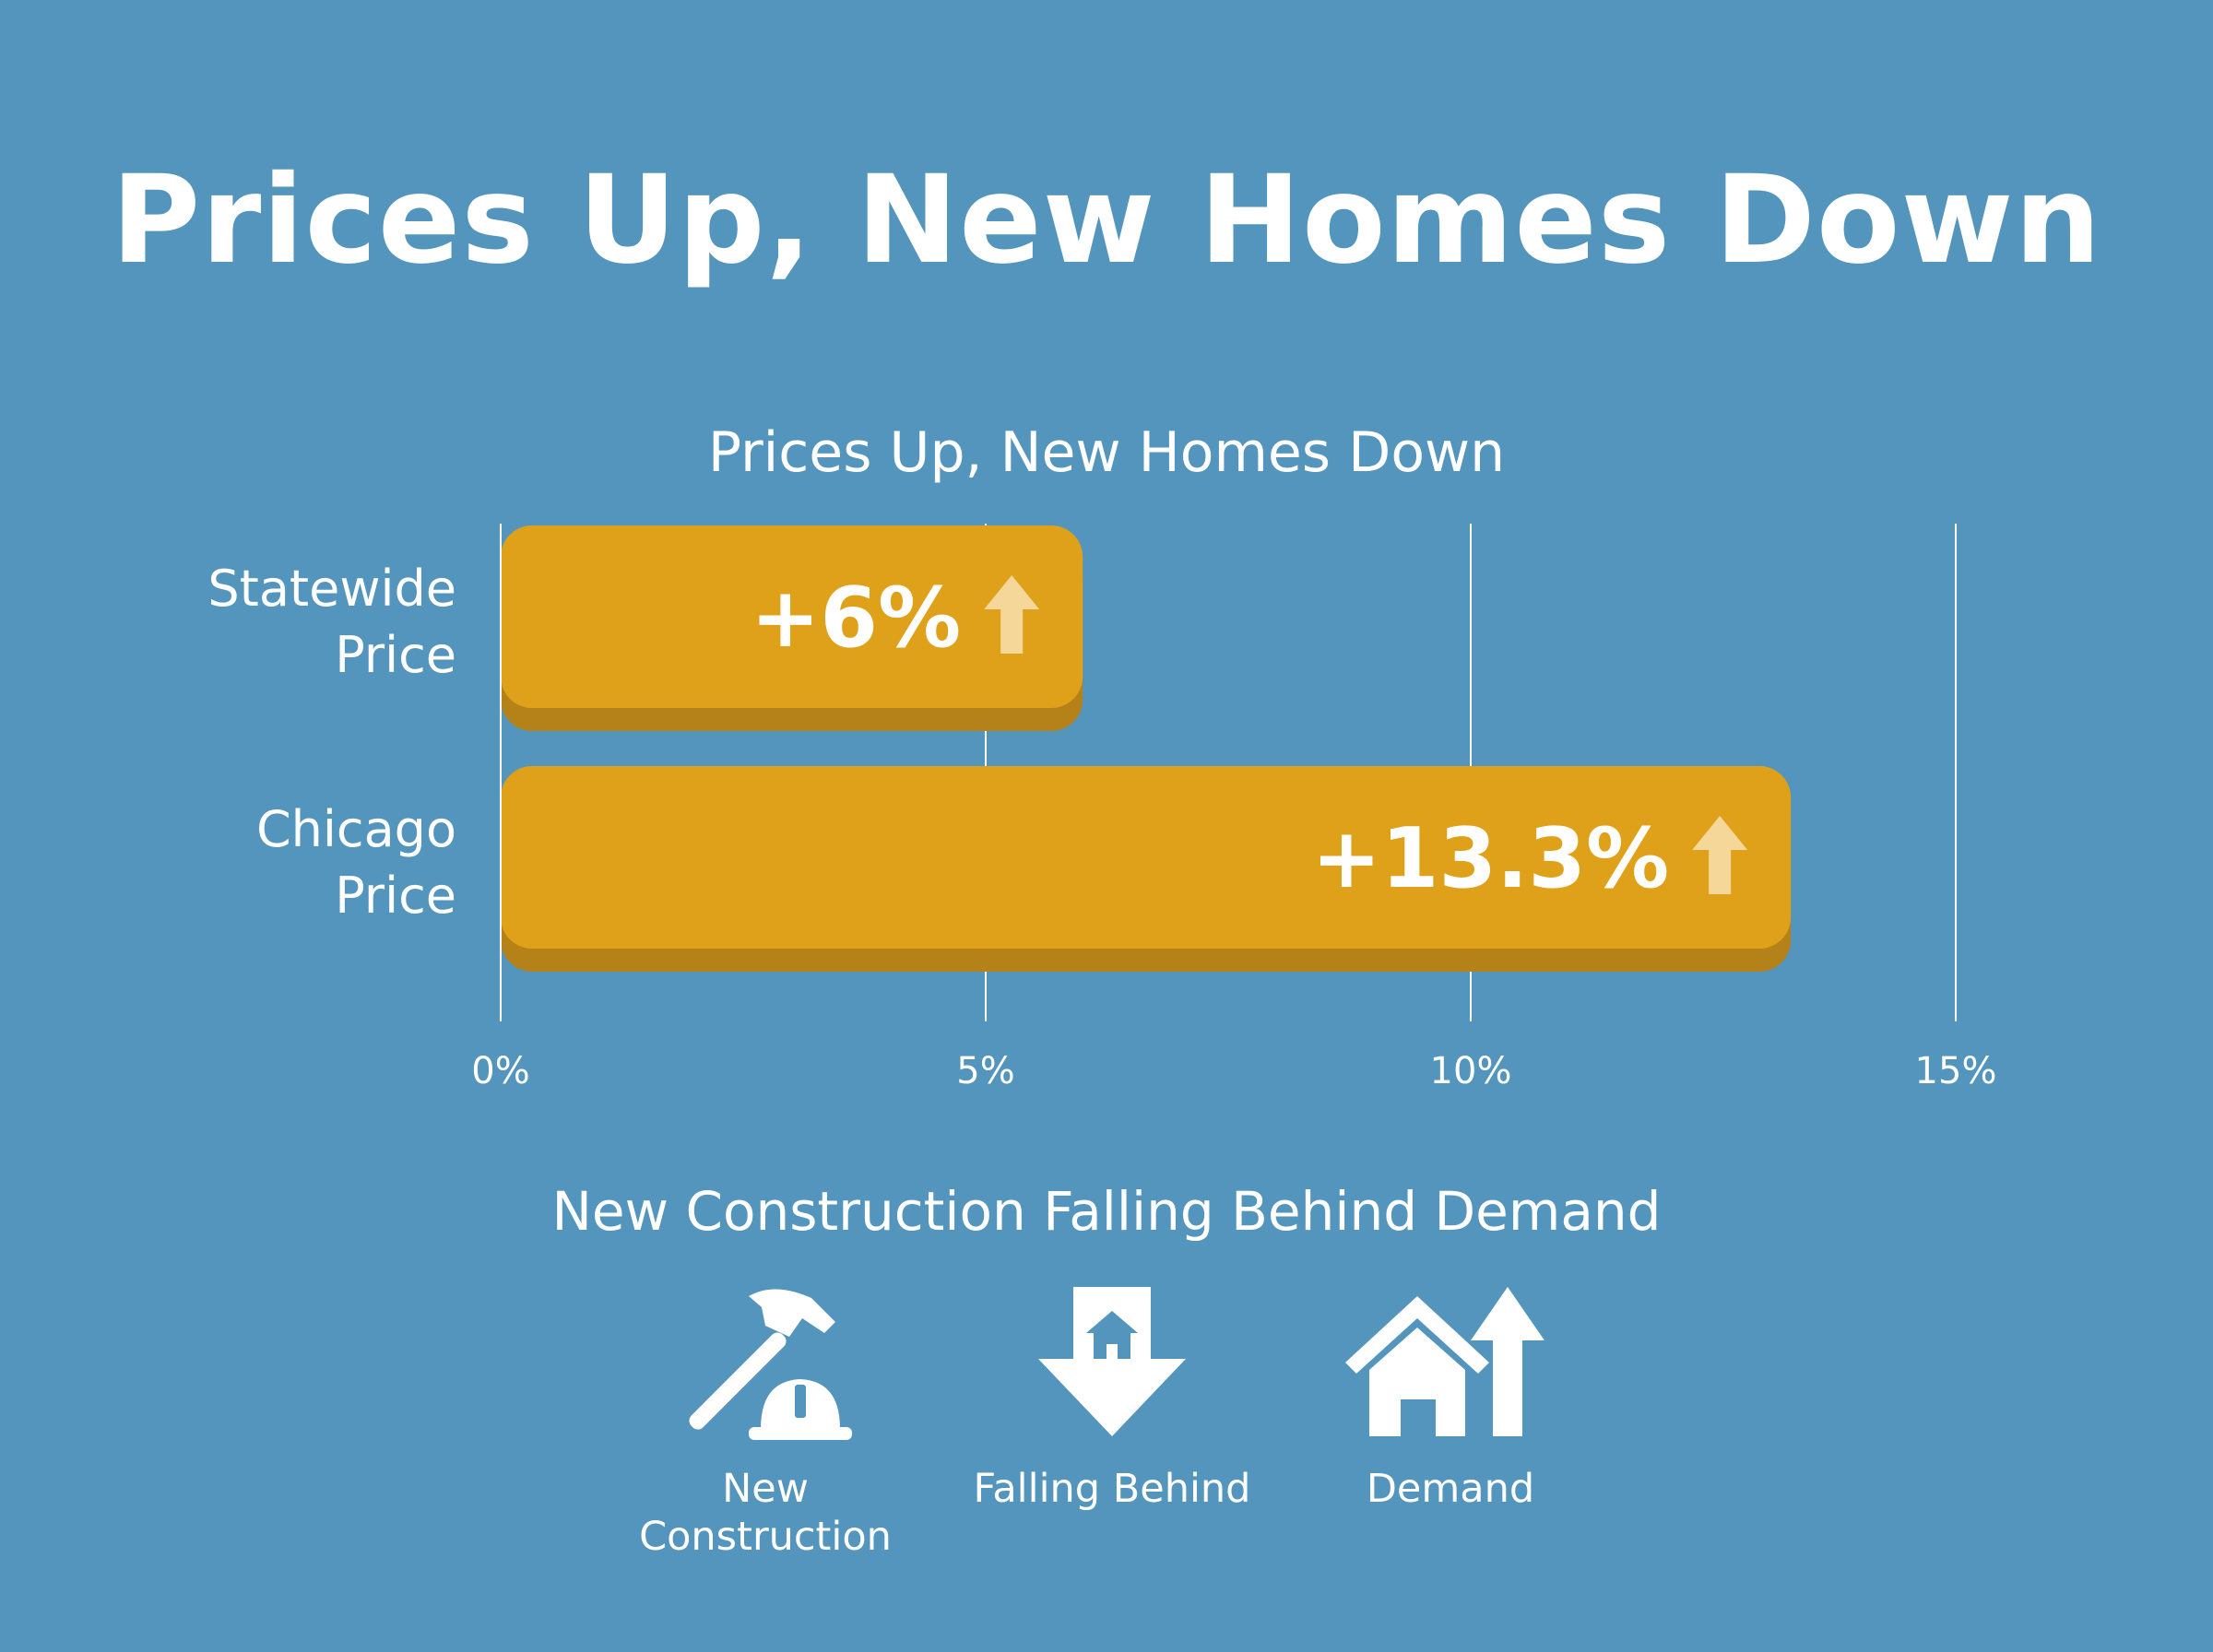  Describe the element at coordinates (765, 1513) in the screenshot. I see `new-construction-label: New Construction` at that location.